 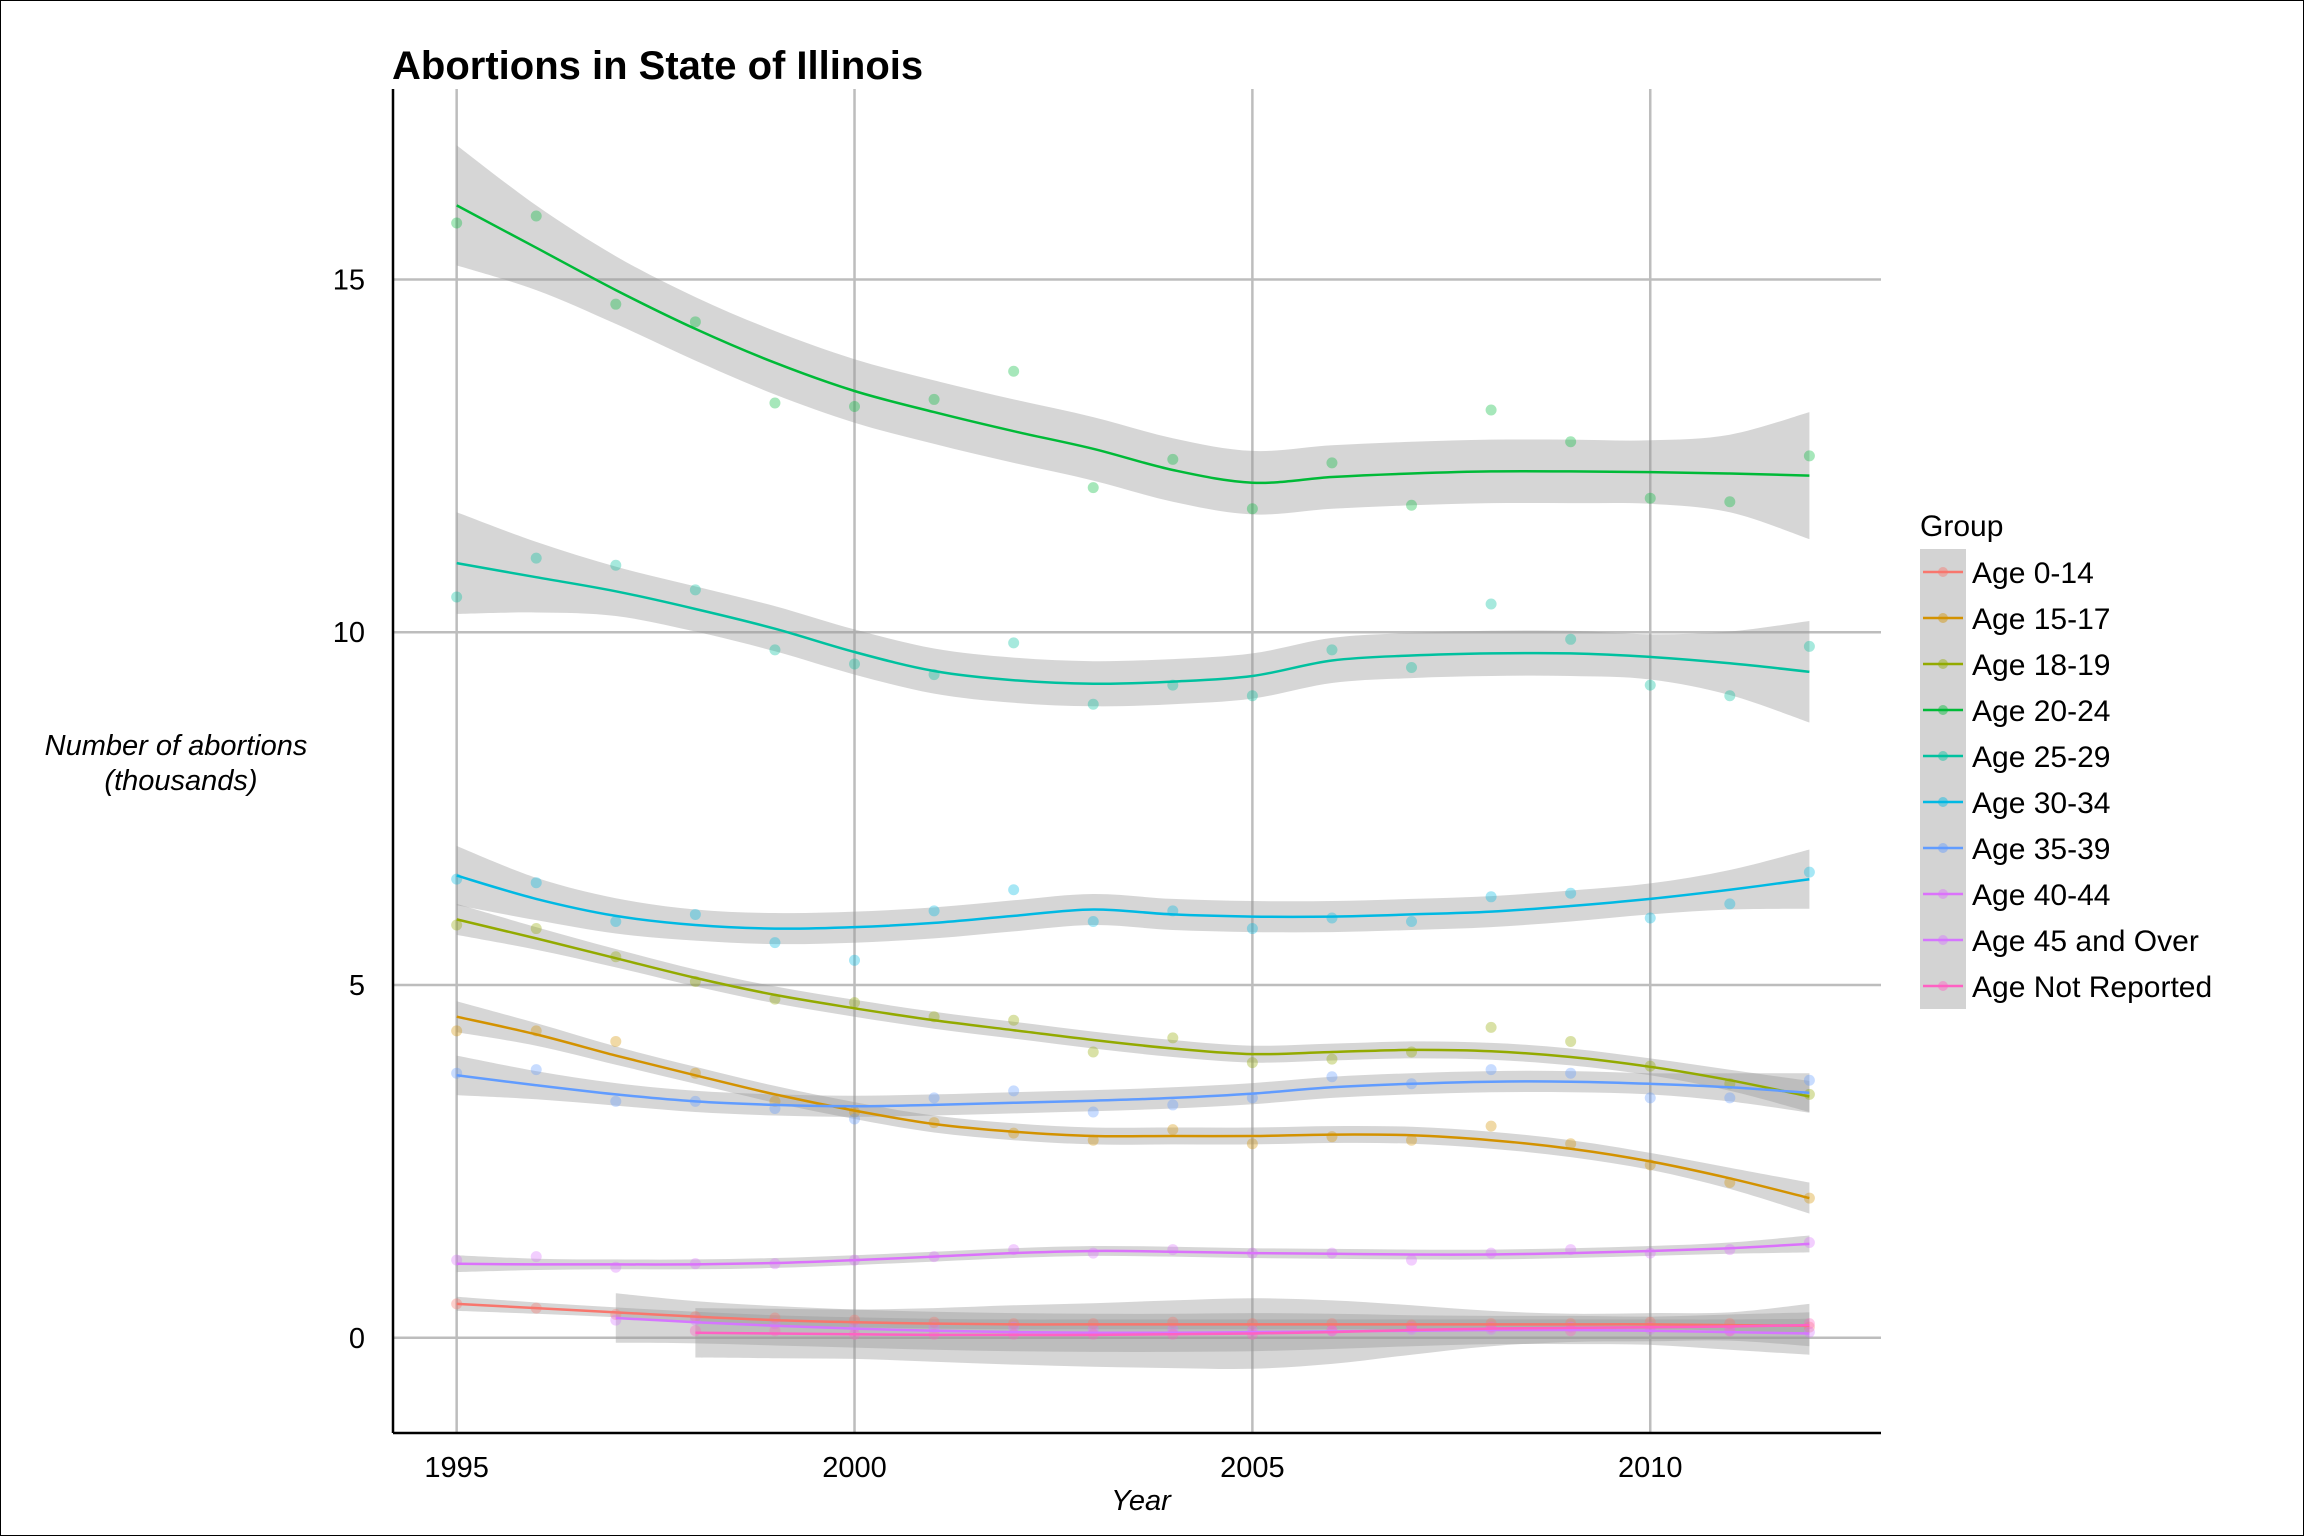 I want to click on legend-label: Age 15-17, so click(x=2041, y=619).